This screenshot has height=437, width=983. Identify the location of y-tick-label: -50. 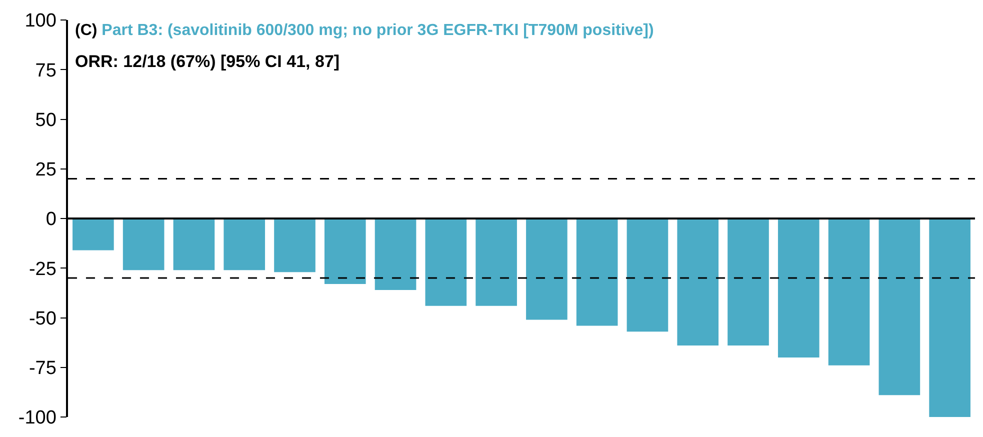
(42, 319).